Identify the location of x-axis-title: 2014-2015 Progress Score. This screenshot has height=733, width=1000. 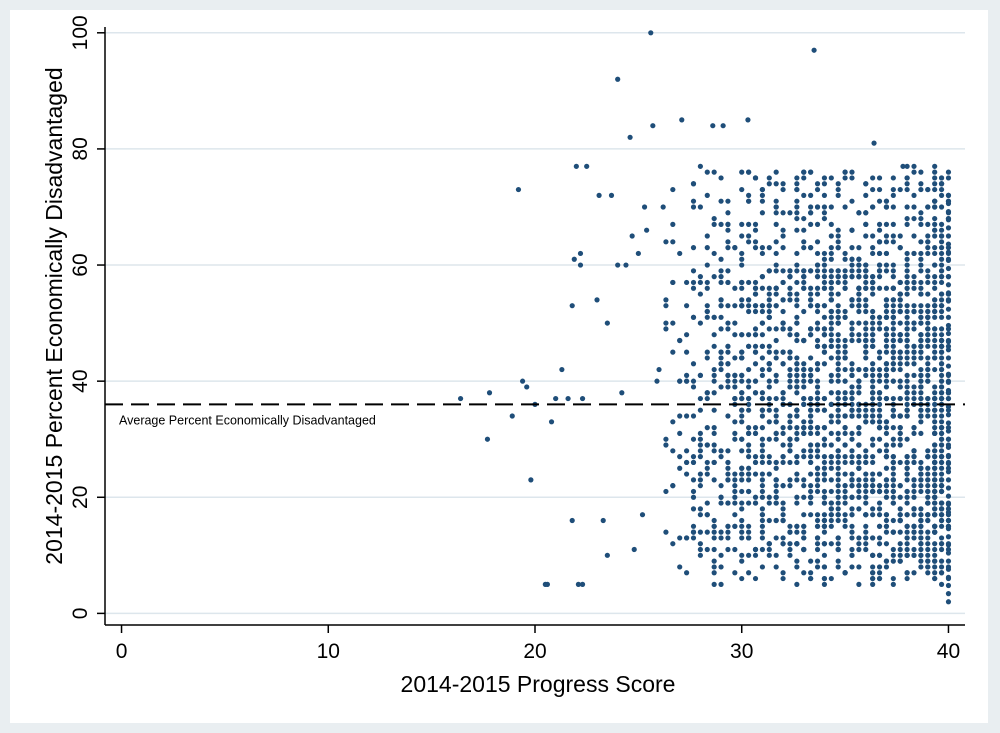
(538, 684).